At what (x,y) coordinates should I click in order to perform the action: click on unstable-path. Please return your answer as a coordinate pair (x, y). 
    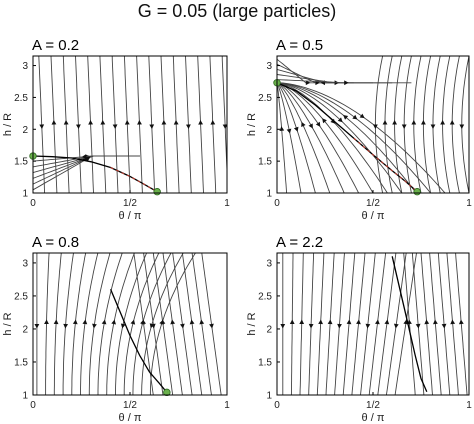
    Looking at the image, I should click on (385, 165).